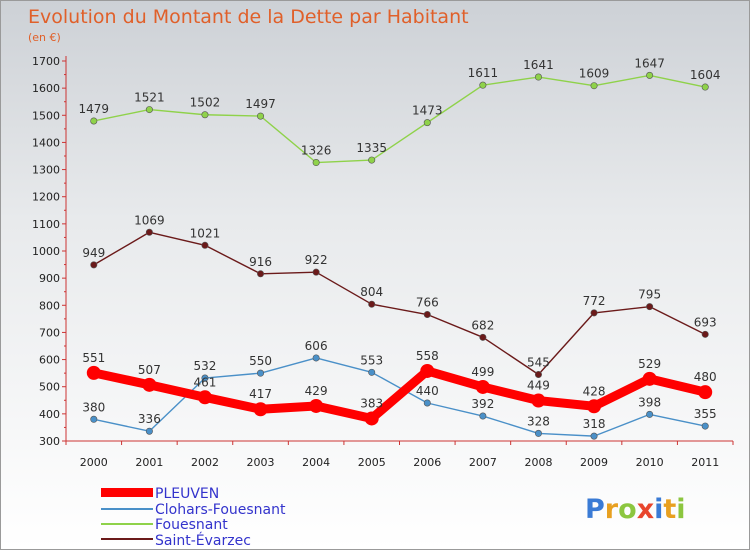 The width and height of the screenshot is (750, 550). Describe the element at coordinates (316, 151) in the screenshot. I see `data-label-fouesnant: 1326` at that location.